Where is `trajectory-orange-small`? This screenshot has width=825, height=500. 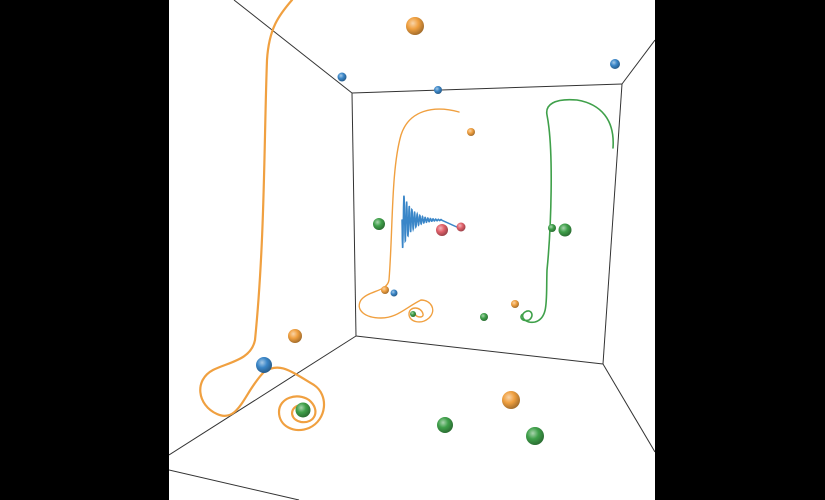
trajectory-orange-small is located at coordinates (409, 215).